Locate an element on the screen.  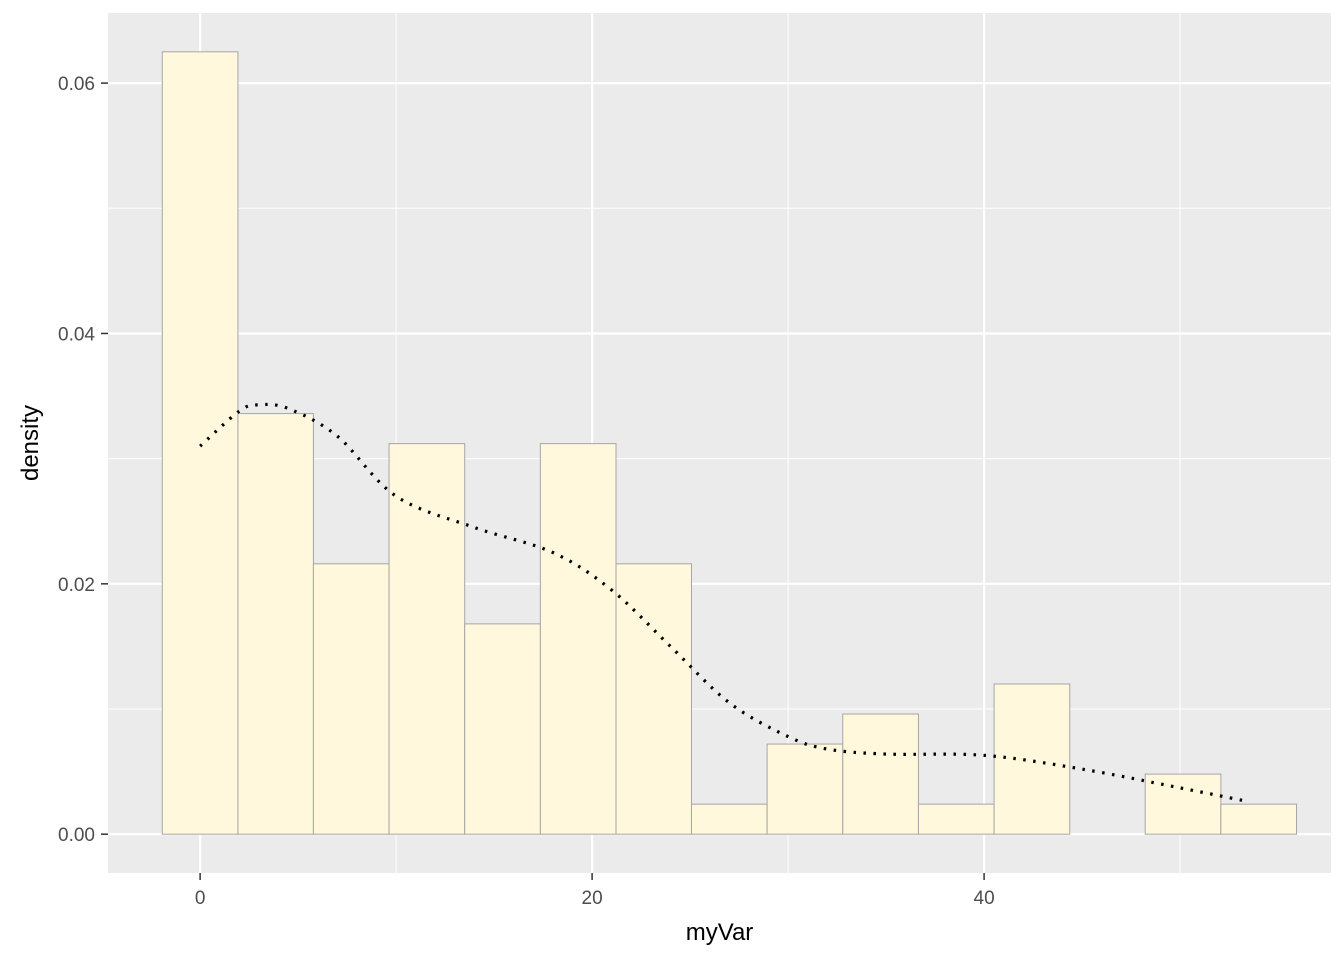
x-axis-title: myVar is located at coordinates (720, 932).